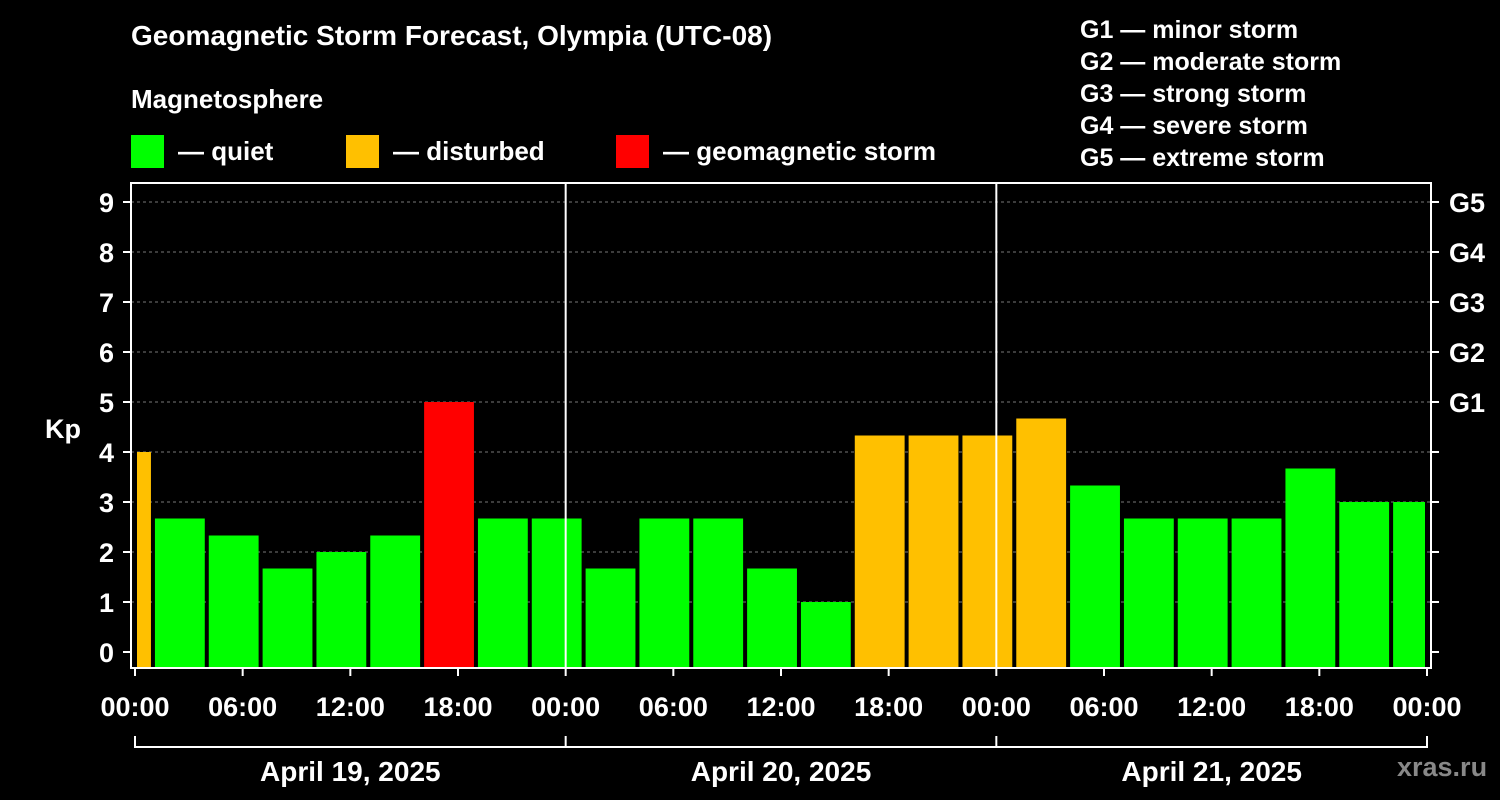 The height and width of the screenshot is (800, 1500). What do you see at coordinates (781, 771) in the screenshot?
I see `day-label-1: April 20, 2025` at bounding box center [781, 771].